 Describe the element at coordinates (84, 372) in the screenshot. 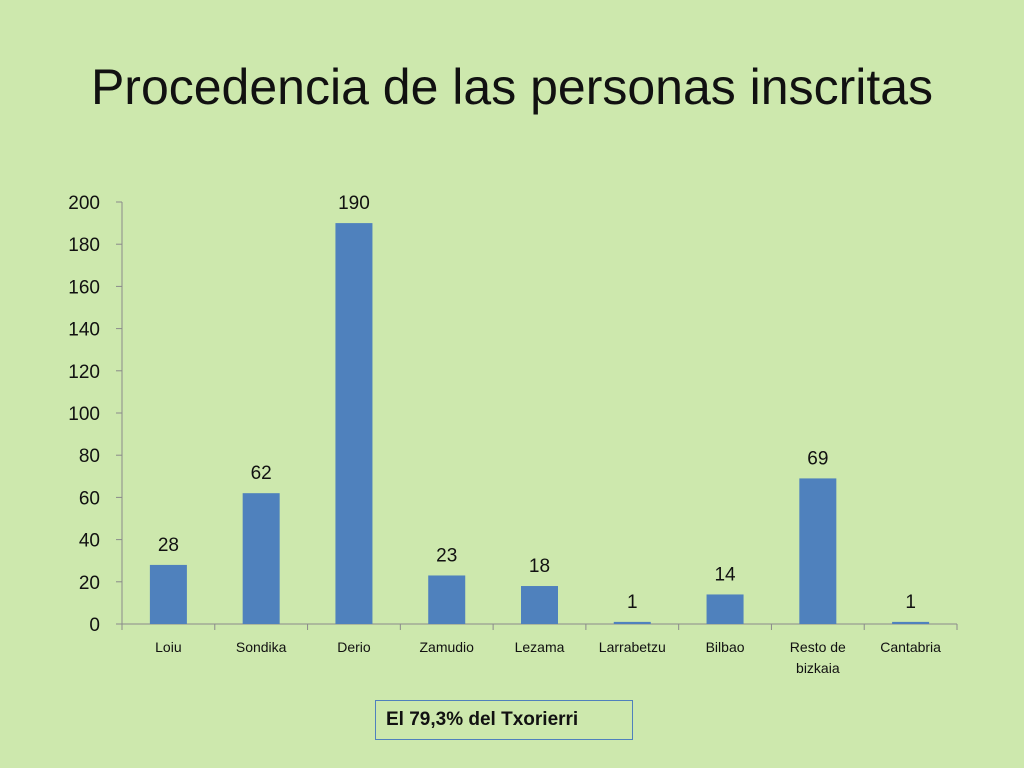

I see `y-tick-label: 120` at that location.